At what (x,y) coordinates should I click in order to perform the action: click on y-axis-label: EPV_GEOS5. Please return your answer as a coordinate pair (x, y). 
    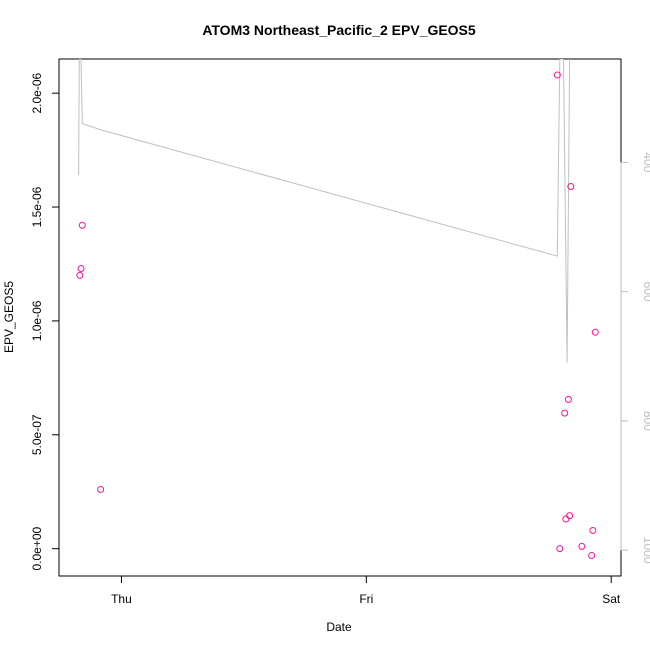
    Looking at the image, I should click on (9, 317).